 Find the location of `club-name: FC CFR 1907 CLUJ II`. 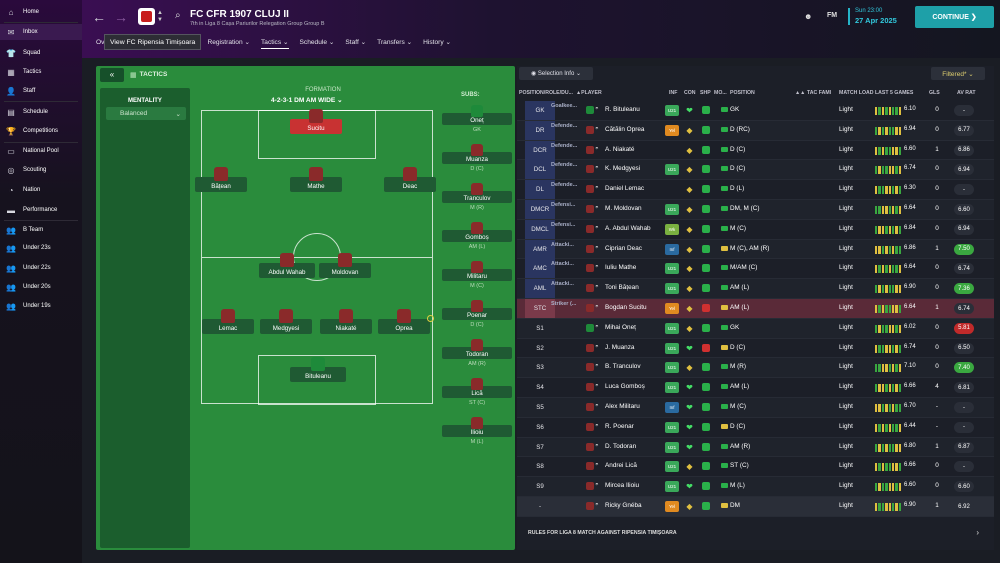

club-name: FC CFR 1907 CLUJ II is located at coordinates (239, 14).